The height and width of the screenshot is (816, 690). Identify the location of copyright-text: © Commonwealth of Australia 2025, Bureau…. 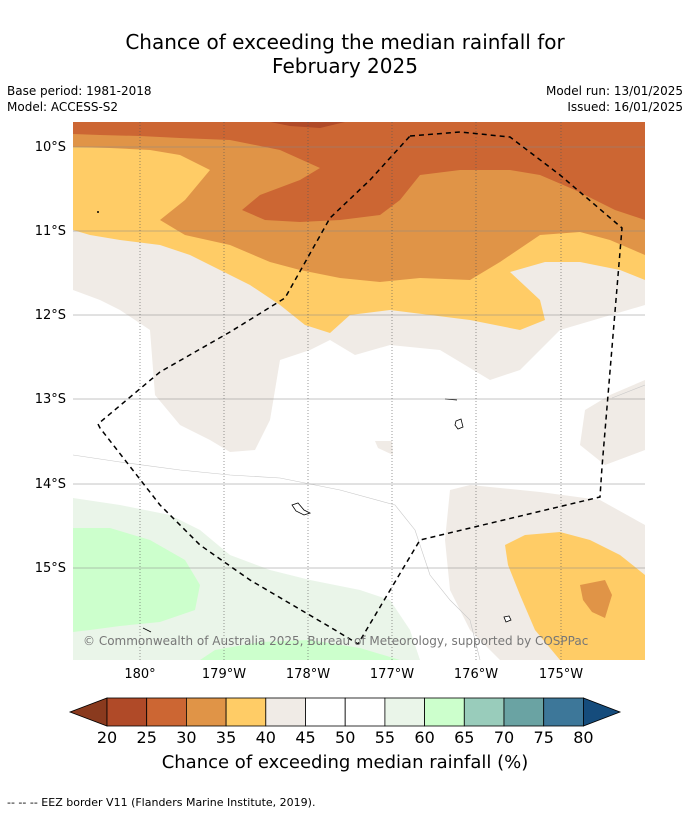
(335, 641).